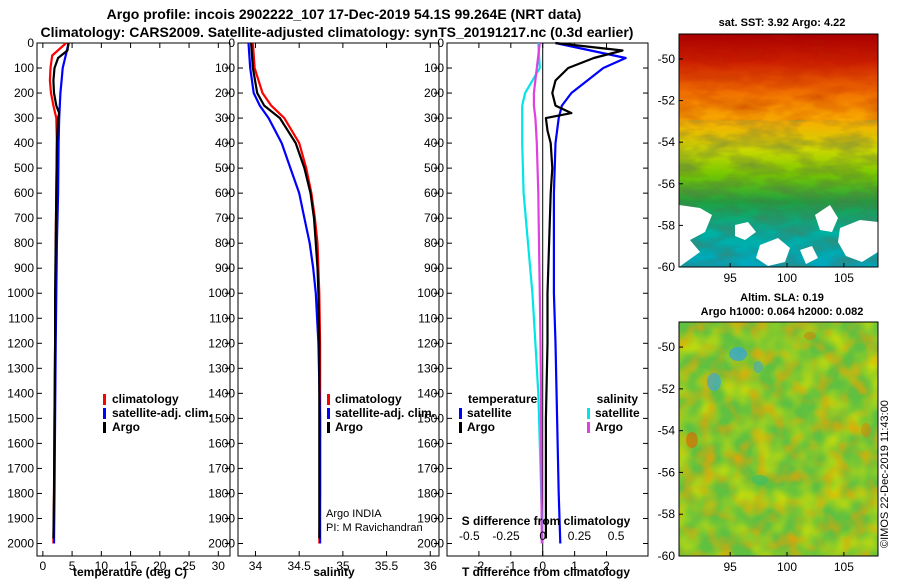 This screenshot has width=900, height=585. What do you see at coordinates (667, 556) in the screenshot?
I see `map-y-tick-label: -60` at bounding box center [667, 556].